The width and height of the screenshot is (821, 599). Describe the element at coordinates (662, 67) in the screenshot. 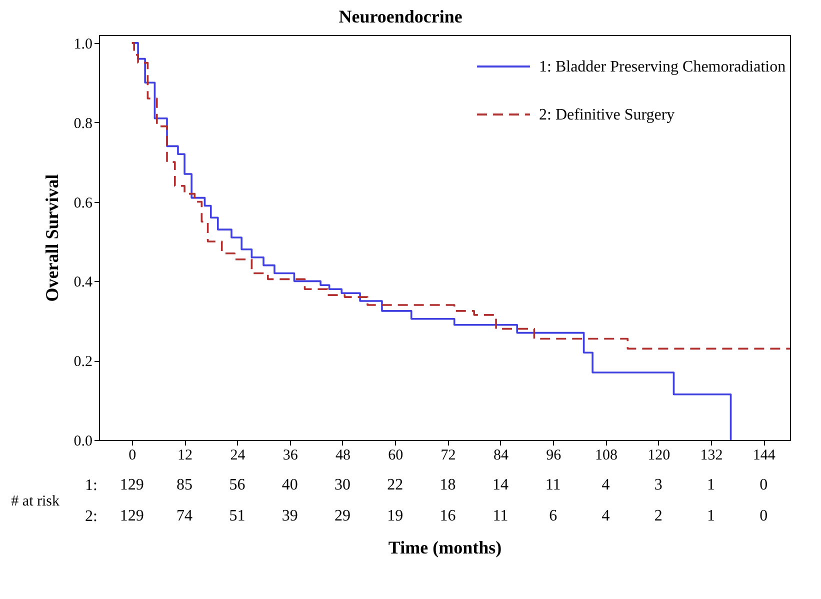

I see `legend-label: 1: Bladder Preserving Chemoradiation` at that location.